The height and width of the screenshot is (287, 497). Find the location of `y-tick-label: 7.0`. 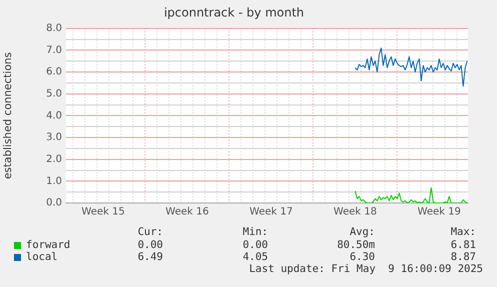

y-tick-label: 7.0 is located at coordinates (54, 50).